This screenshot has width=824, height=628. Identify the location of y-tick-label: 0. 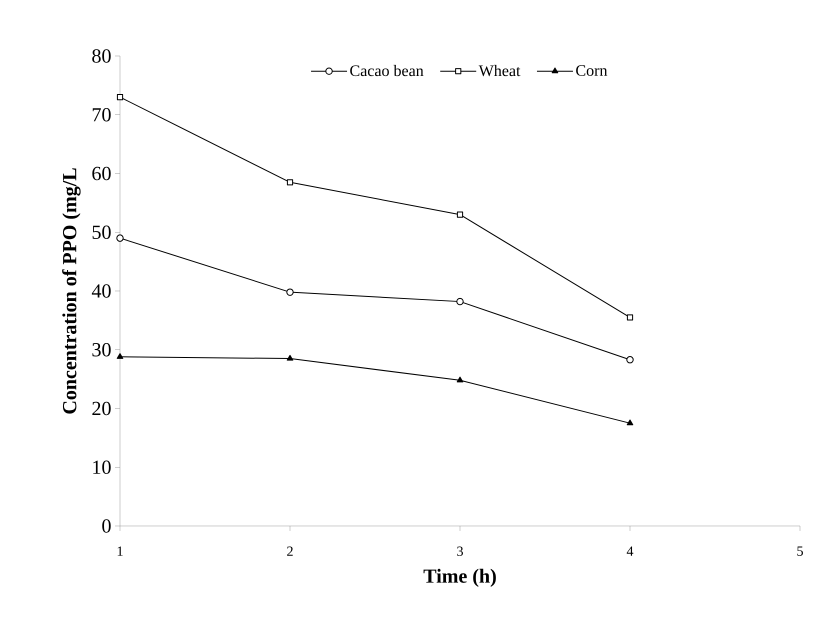
(106, 526).